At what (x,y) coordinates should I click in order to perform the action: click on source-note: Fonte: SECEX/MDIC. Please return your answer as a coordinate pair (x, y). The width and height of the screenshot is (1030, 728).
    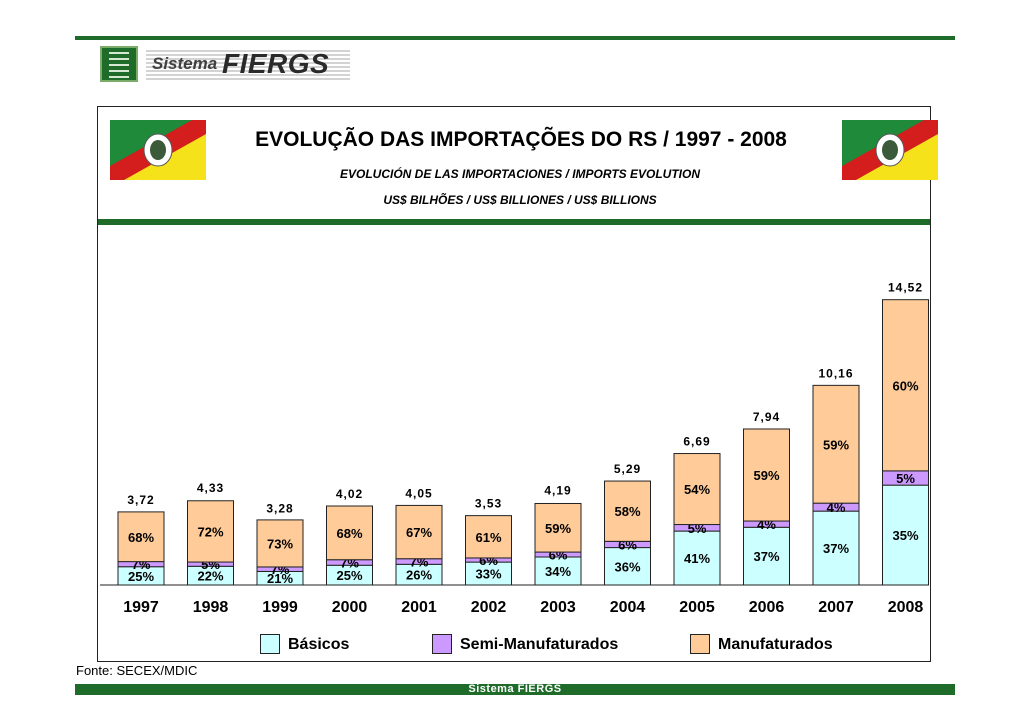
    Looking at the image, I should click on (137, 670).